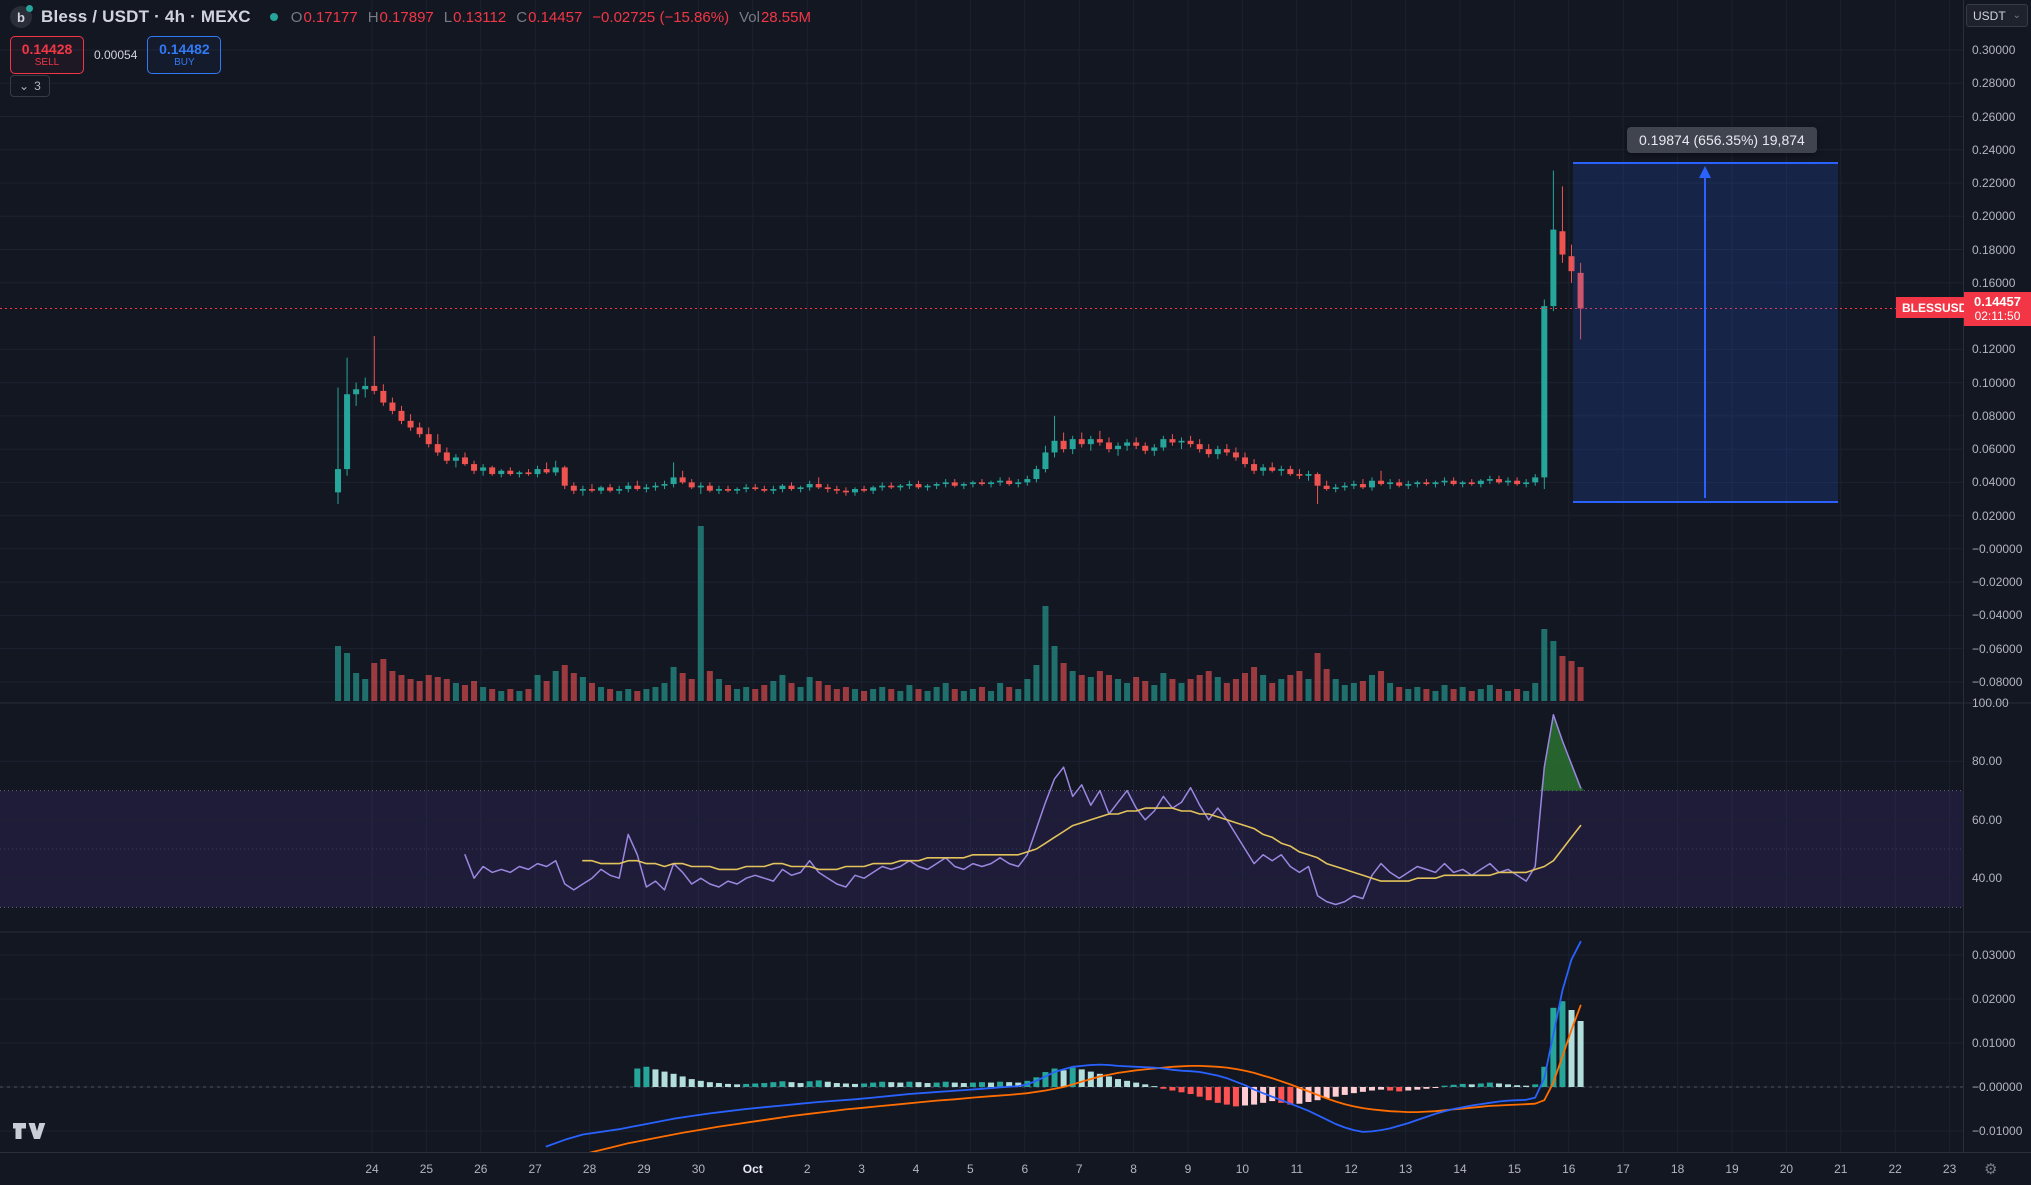  Describe the element at coordinates (373, 17) in the screenshot. I see `high-key: H` at that location.